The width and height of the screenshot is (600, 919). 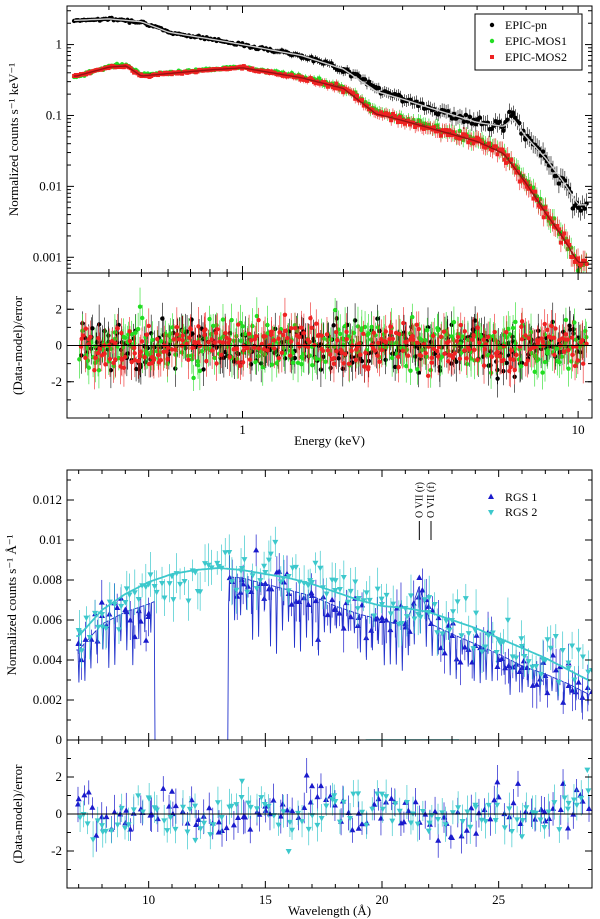 What do you see at coordinates (13, 139) in the screenshot?
I see `y-axis-label: Normalized counts s⁻¹ keV⁻¹` at bounding box center [13, 139].